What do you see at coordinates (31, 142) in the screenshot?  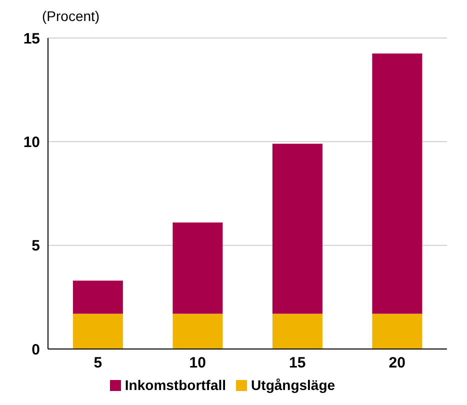 I see `y-tick-label: 10` at bounding box center [31, 142].